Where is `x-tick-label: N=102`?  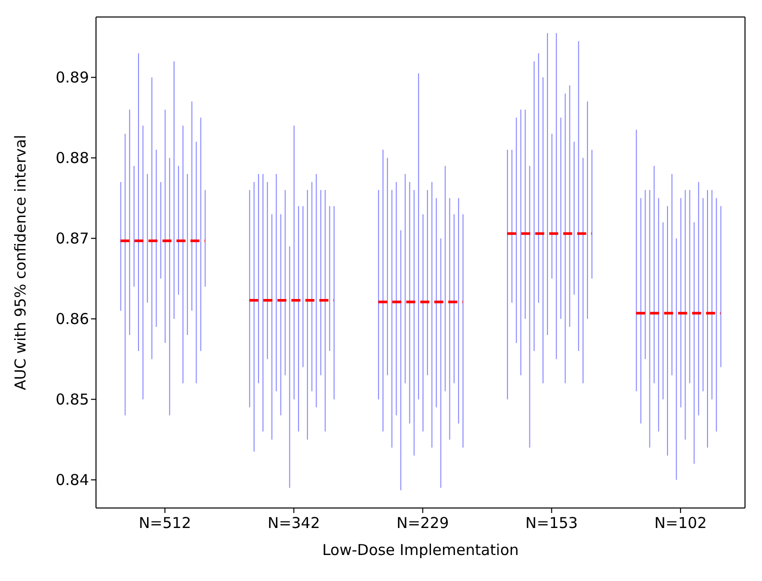
x-tick-label: N=102 is located at coordinates (680, 523).